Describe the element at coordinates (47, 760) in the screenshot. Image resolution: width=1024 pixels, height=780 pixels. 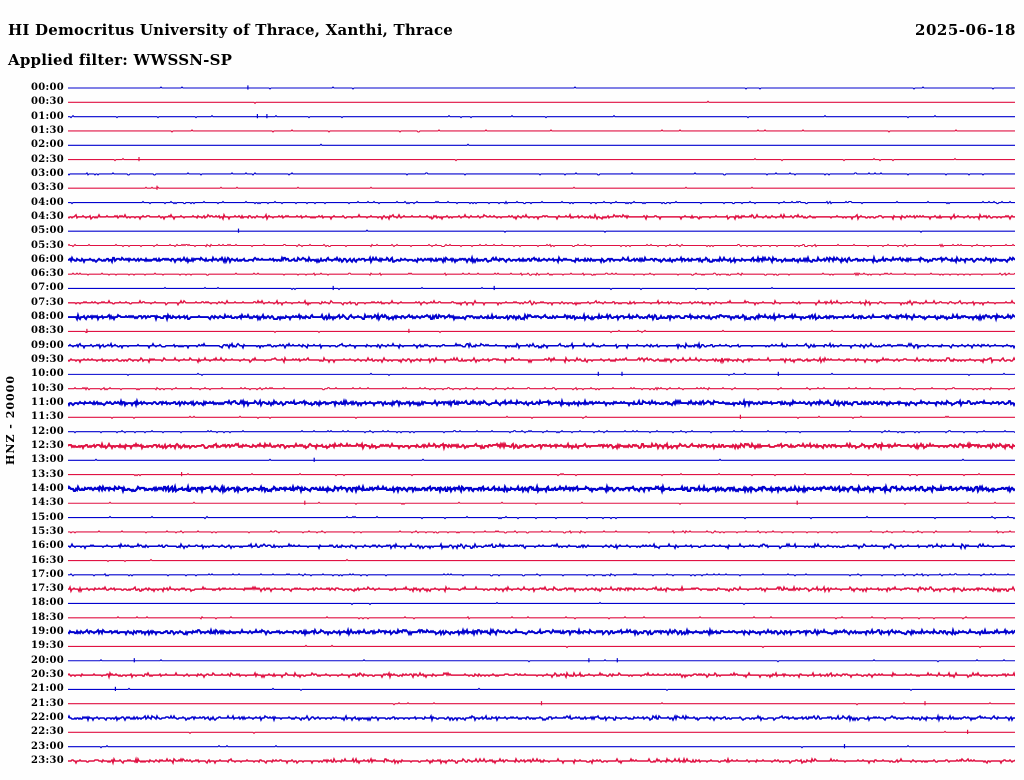
I see `time-label-23:30: 23:30` at that location.